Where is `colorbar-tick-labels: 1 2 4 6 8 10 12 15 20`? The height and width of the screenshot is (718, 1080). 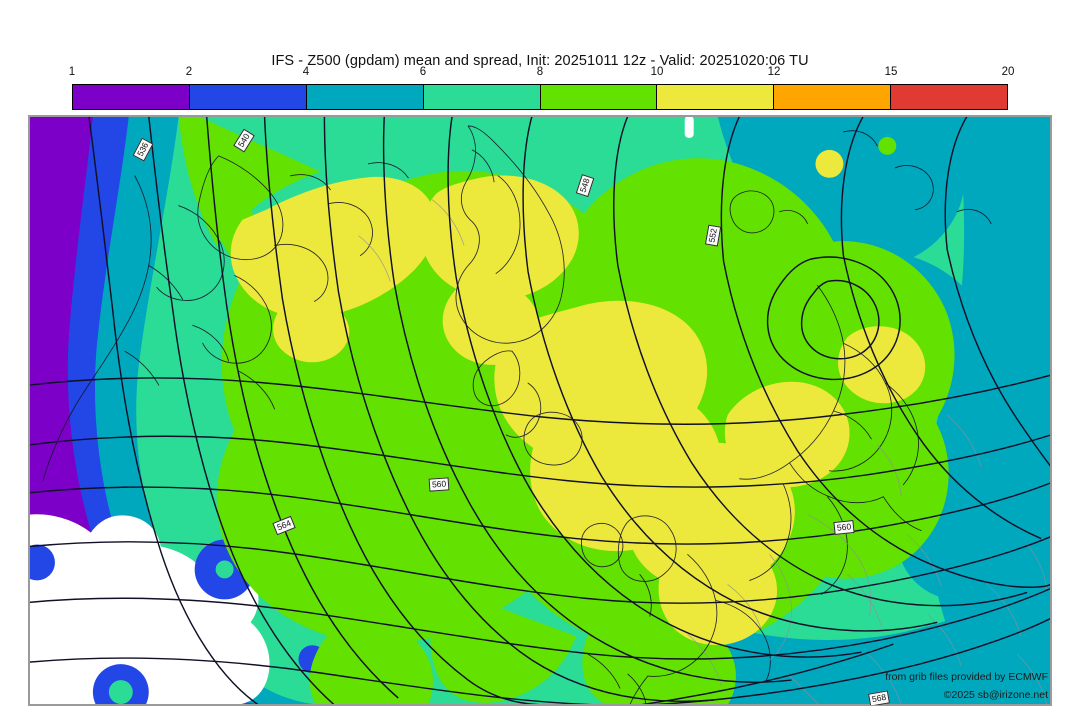 colorbar-tick-labels: 1 2 4 6 8 10 12 15 20 is located at coordinates (541, 74).